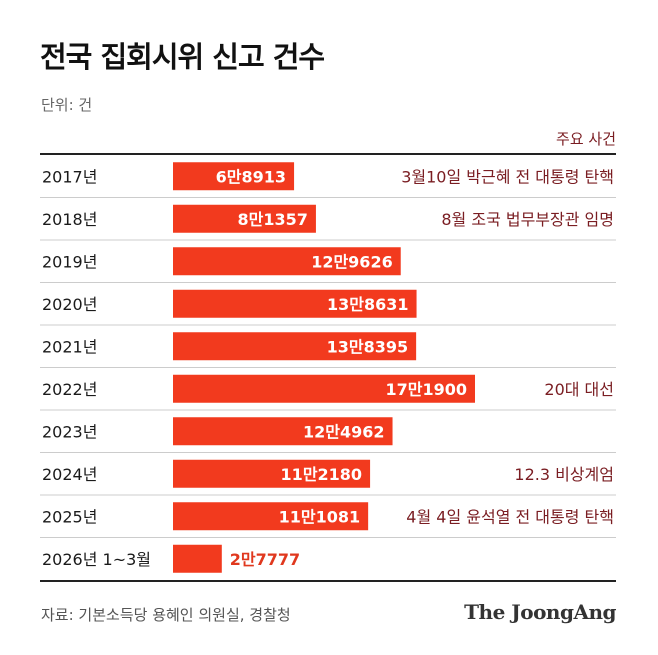  I want to click on unit-label: 단위: 건, so click(67, 105).